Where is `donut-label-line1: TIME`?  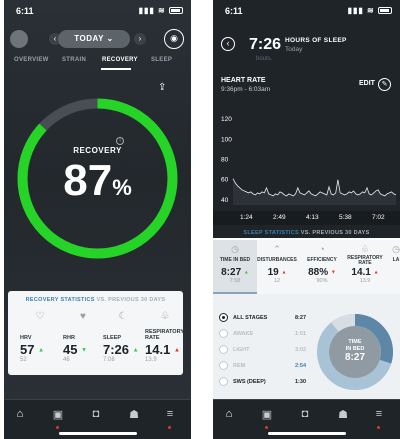
donut-label-line1: TIME is located at coordinates (355, 342).